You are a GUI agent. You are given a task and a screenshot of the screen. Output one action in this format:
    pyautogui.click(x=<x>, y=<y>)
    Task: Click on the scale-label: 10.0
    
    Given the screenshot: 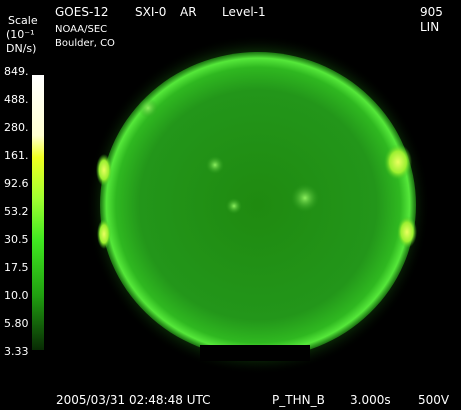 What is the action you would take?
    pyautogui.click(x=16, y=295)
    